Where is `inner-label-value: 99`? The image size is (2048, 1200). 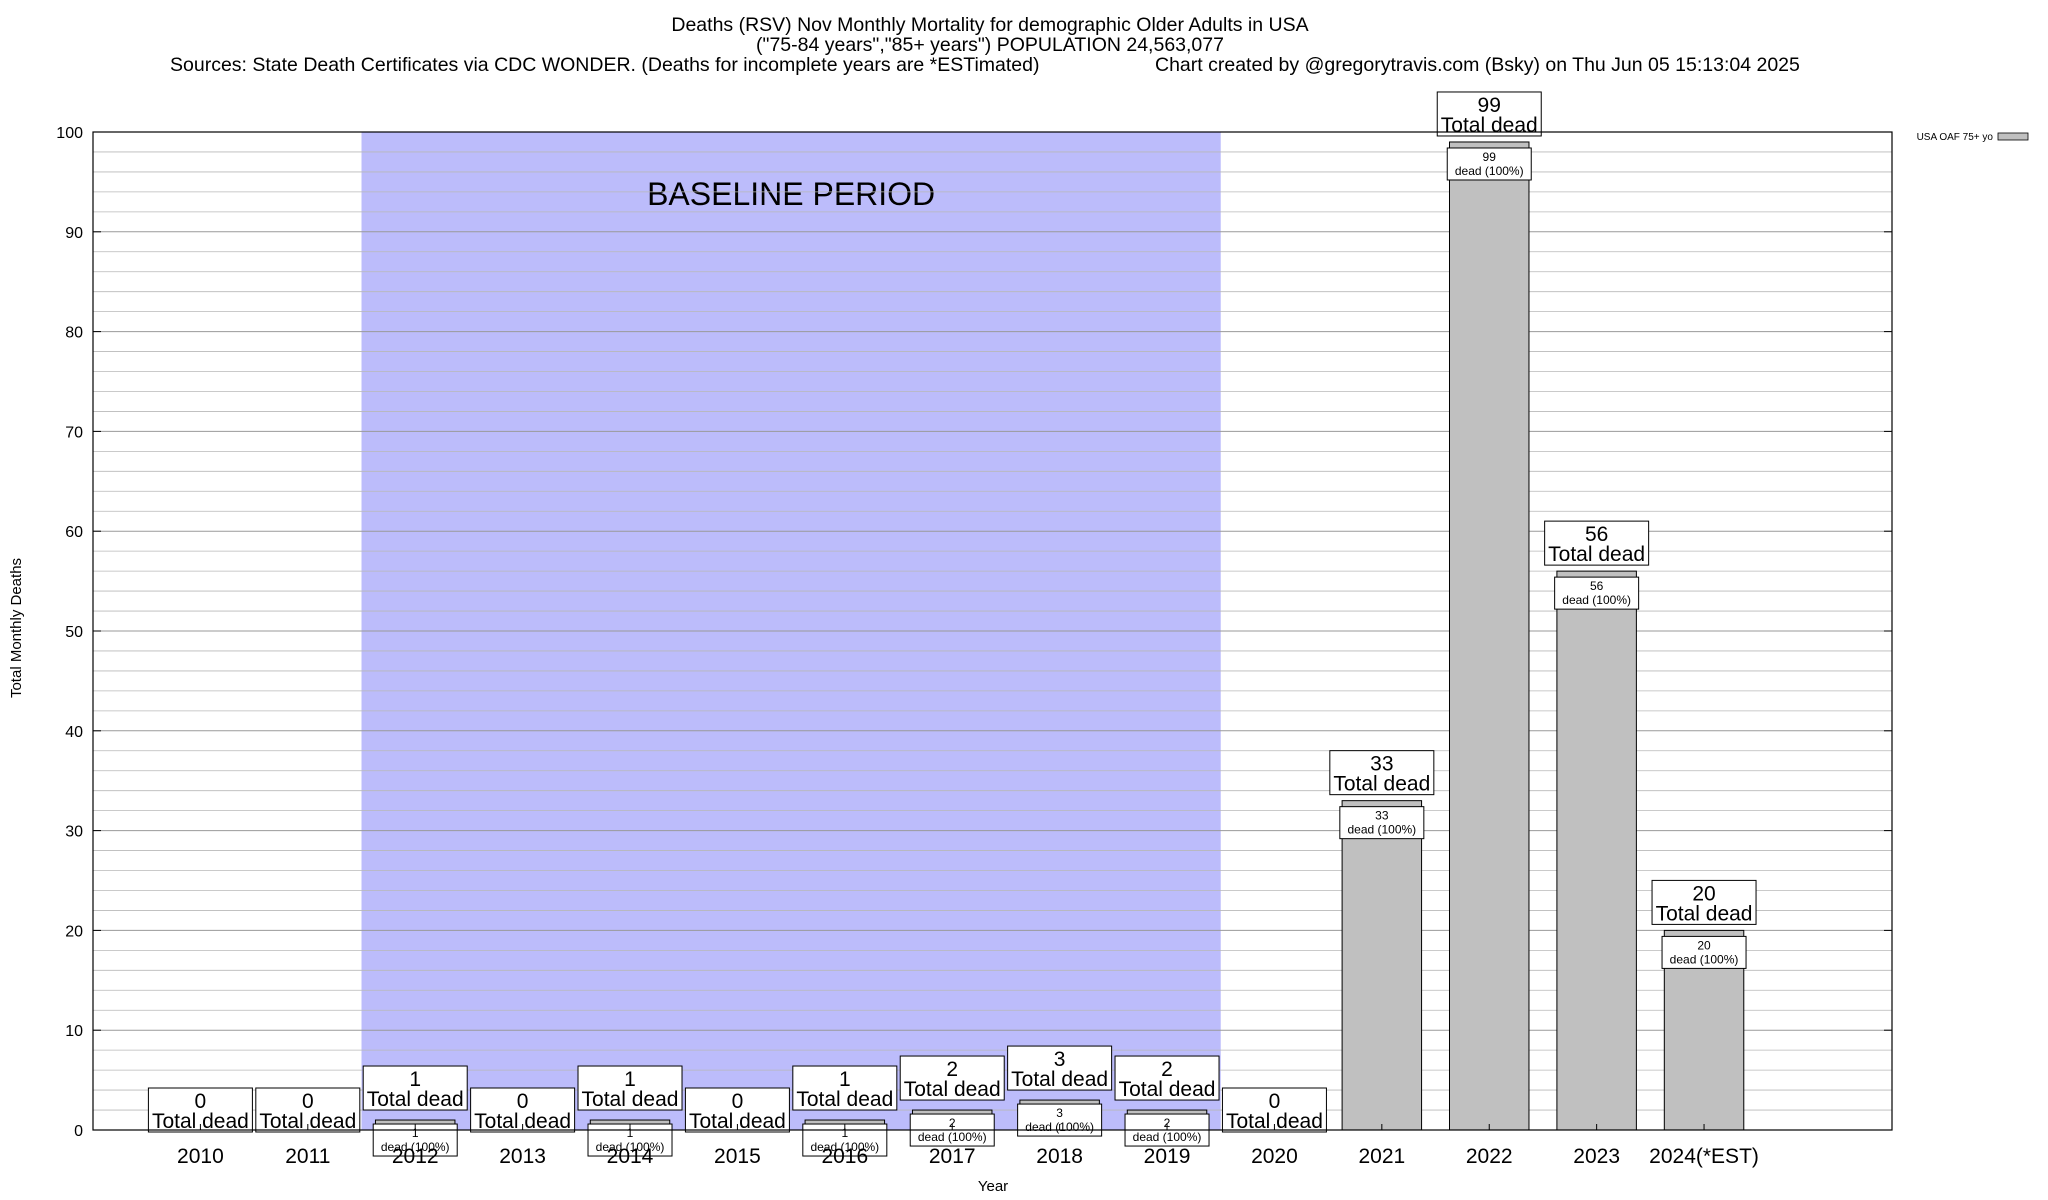
inner-label-value: 99 is located at coordinates (1490, 157).